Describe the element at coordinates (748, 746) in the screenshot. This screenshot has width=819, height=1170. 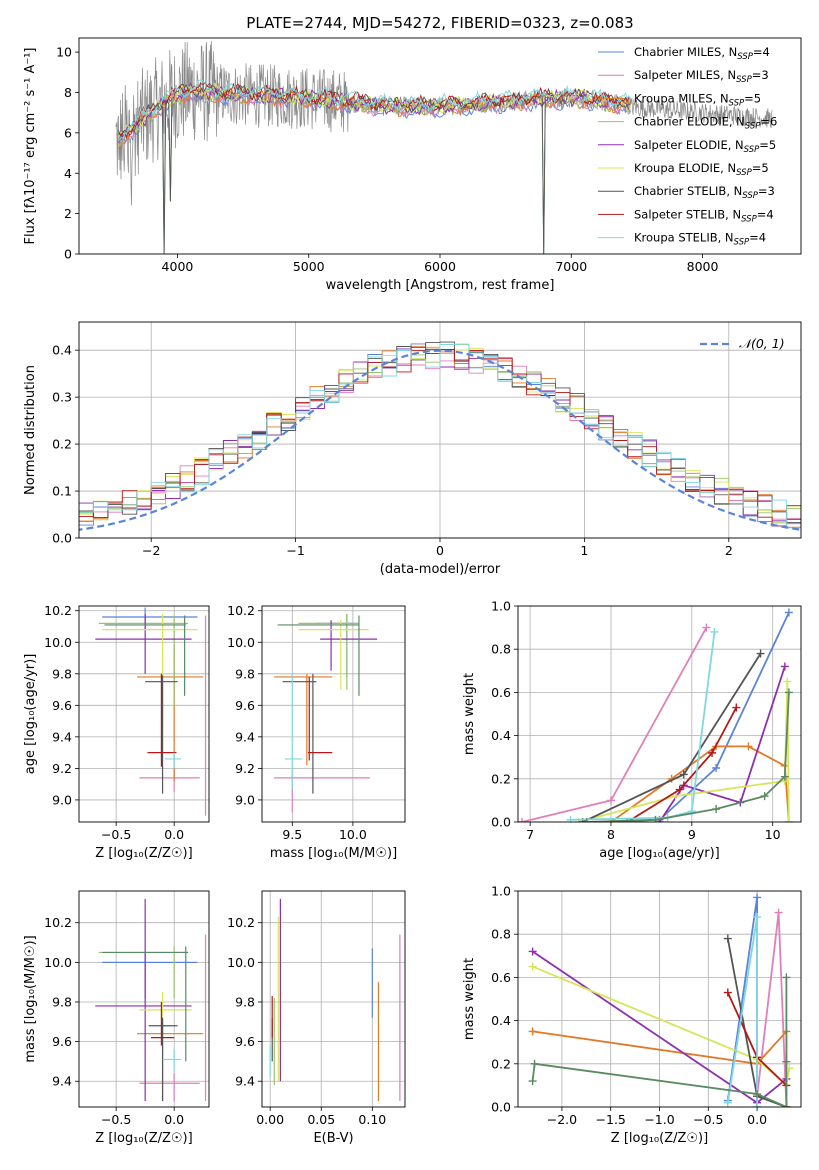
I see `series-marker-kroupa_miles` at that location.